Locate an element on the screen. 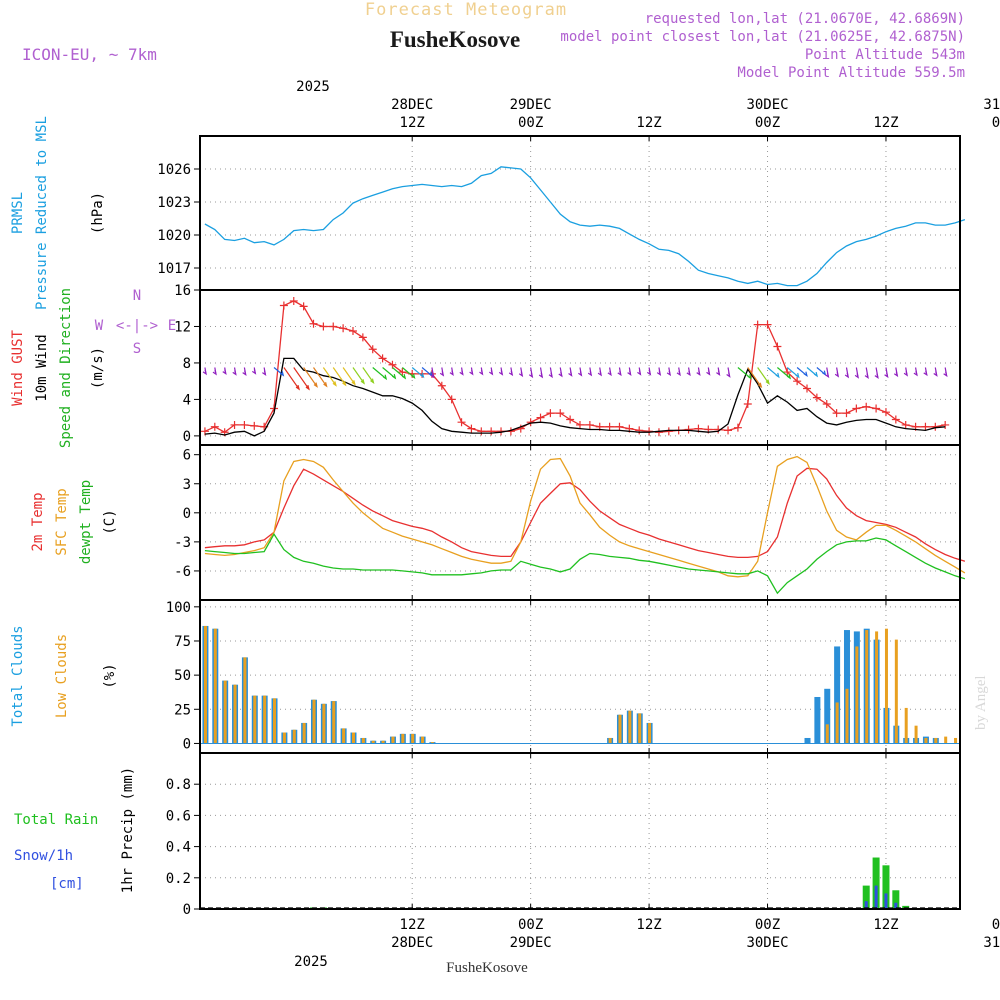 This screenshot has height=1000, width=1000. top-axis-hour: 12Z is located at coordinates (412, 123).